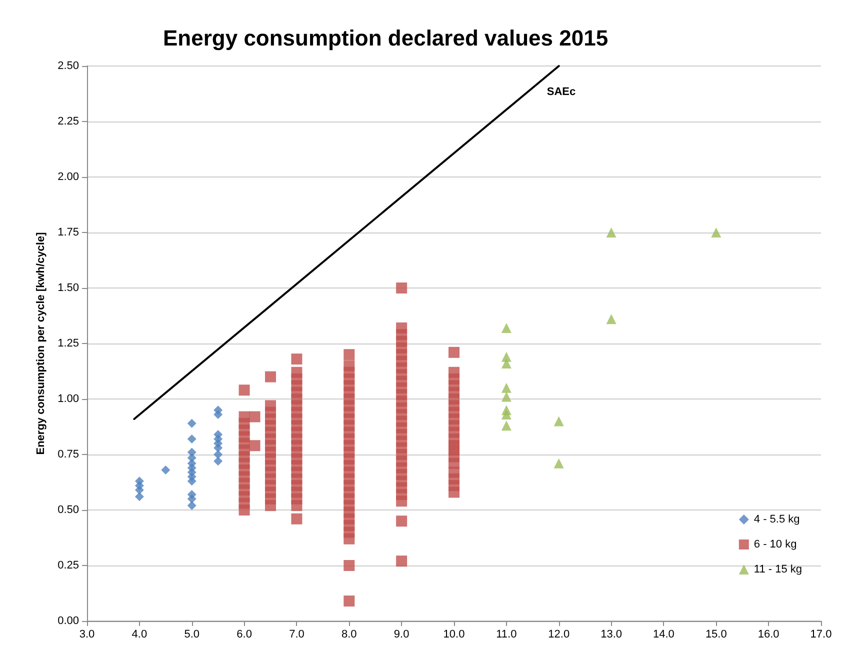  Describe the element at coordinates (821, 634) in the screenshot. I see `x-tick-label: 17.0` at that location.